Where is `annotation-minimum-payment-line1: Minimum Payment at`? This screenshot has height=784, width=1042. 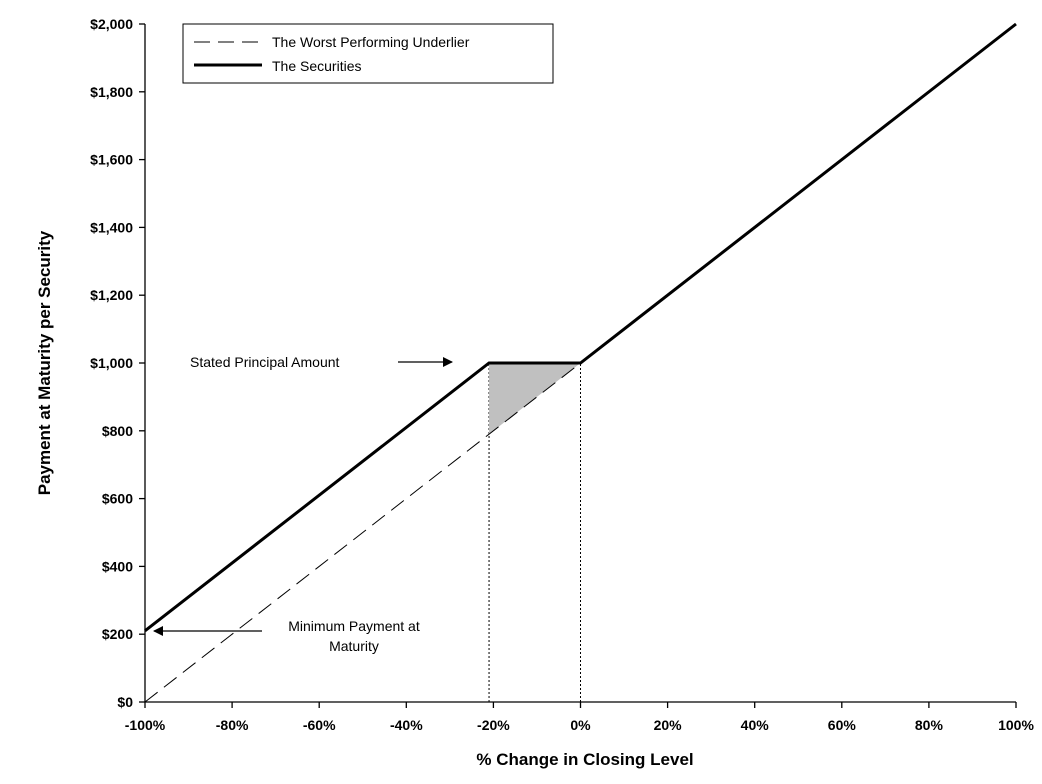 annotation-minimum-payment-line1: Minimum Payment at is located at coordinates (354, 626).